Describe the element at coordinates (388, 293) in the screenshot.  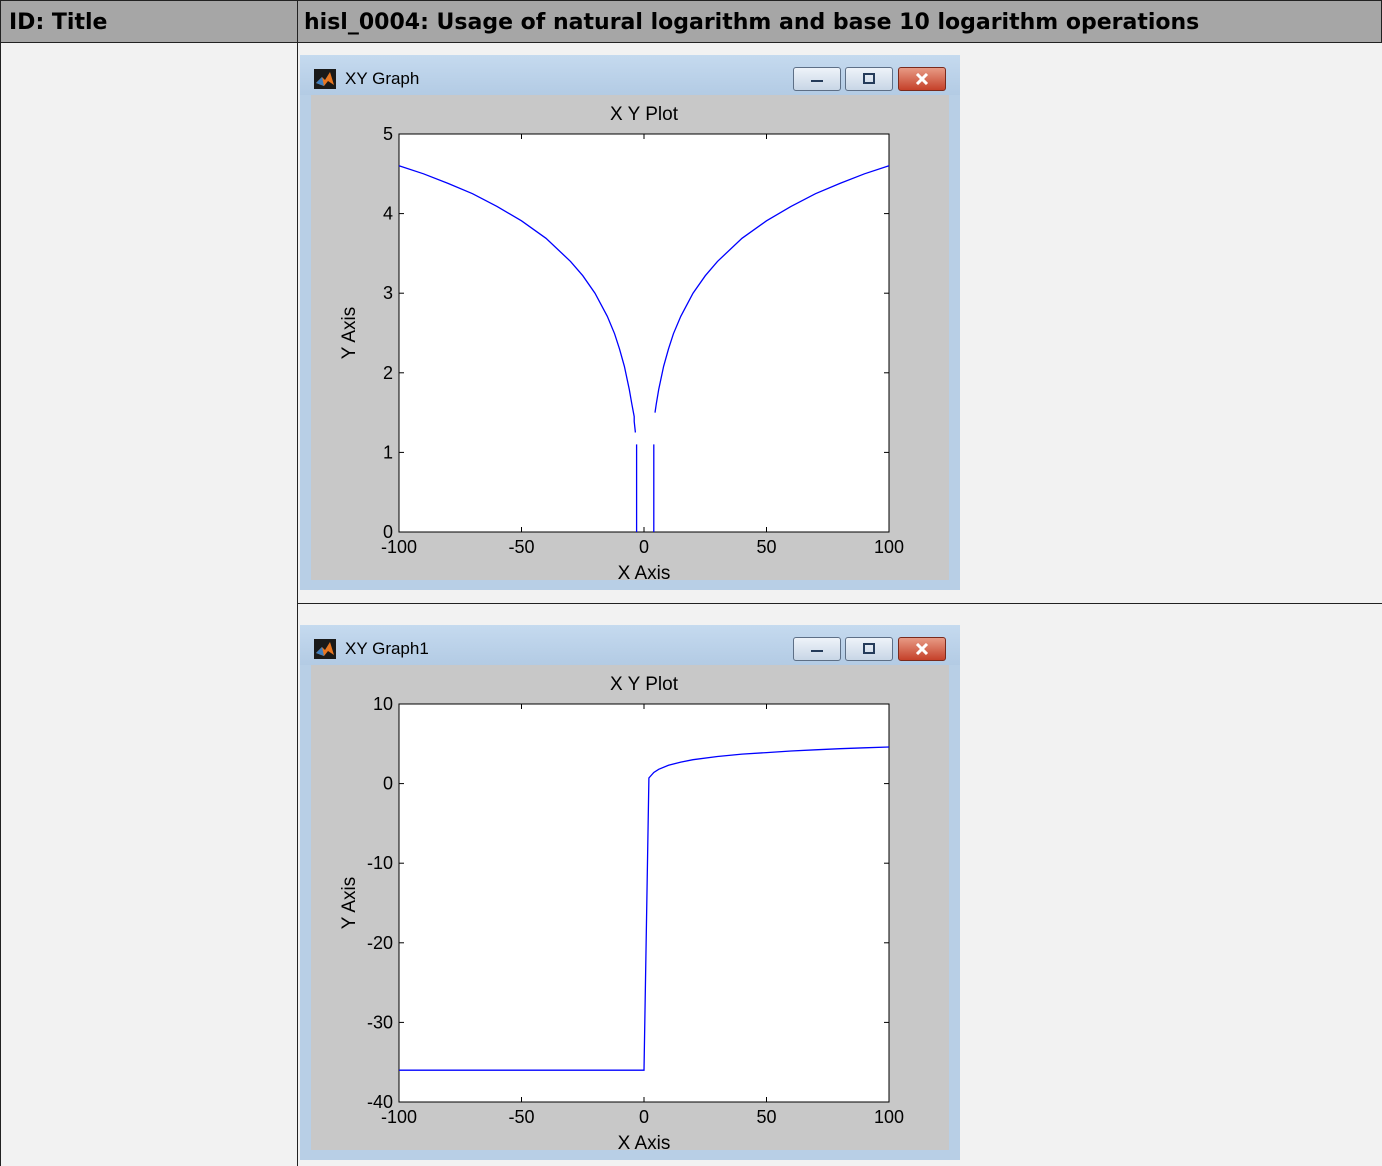
I see `y-tick-label: 3` at that location.